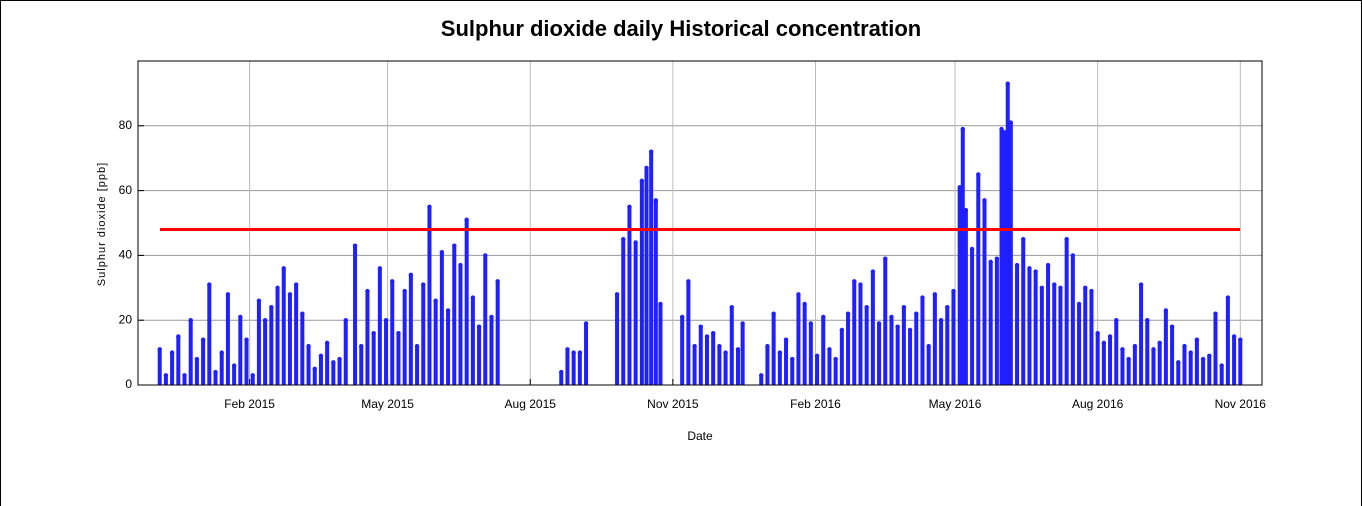  Describe the element at coordinates (126, 125) in the screenshot. I see `y-tick-label: 80` at that location.